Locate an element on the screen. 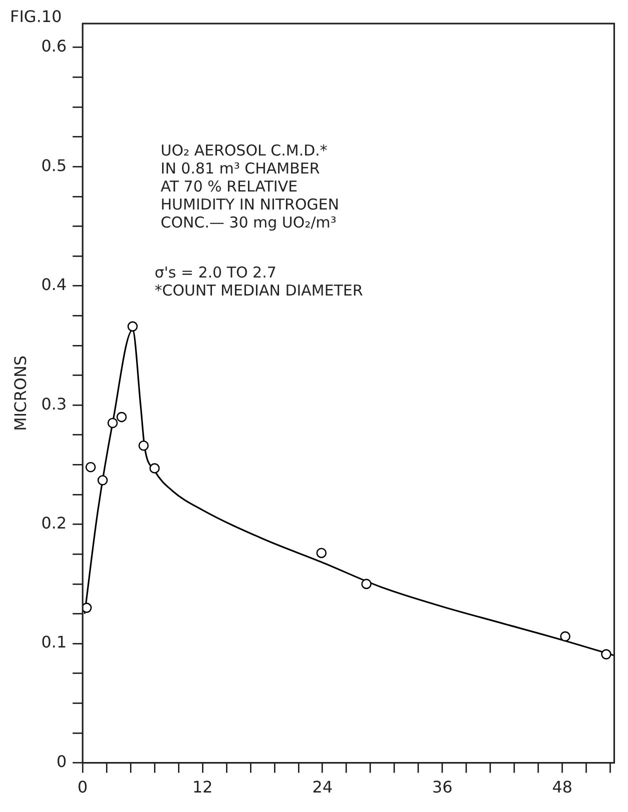  y-tick-label: 0 is located at coordinates (61, 761).